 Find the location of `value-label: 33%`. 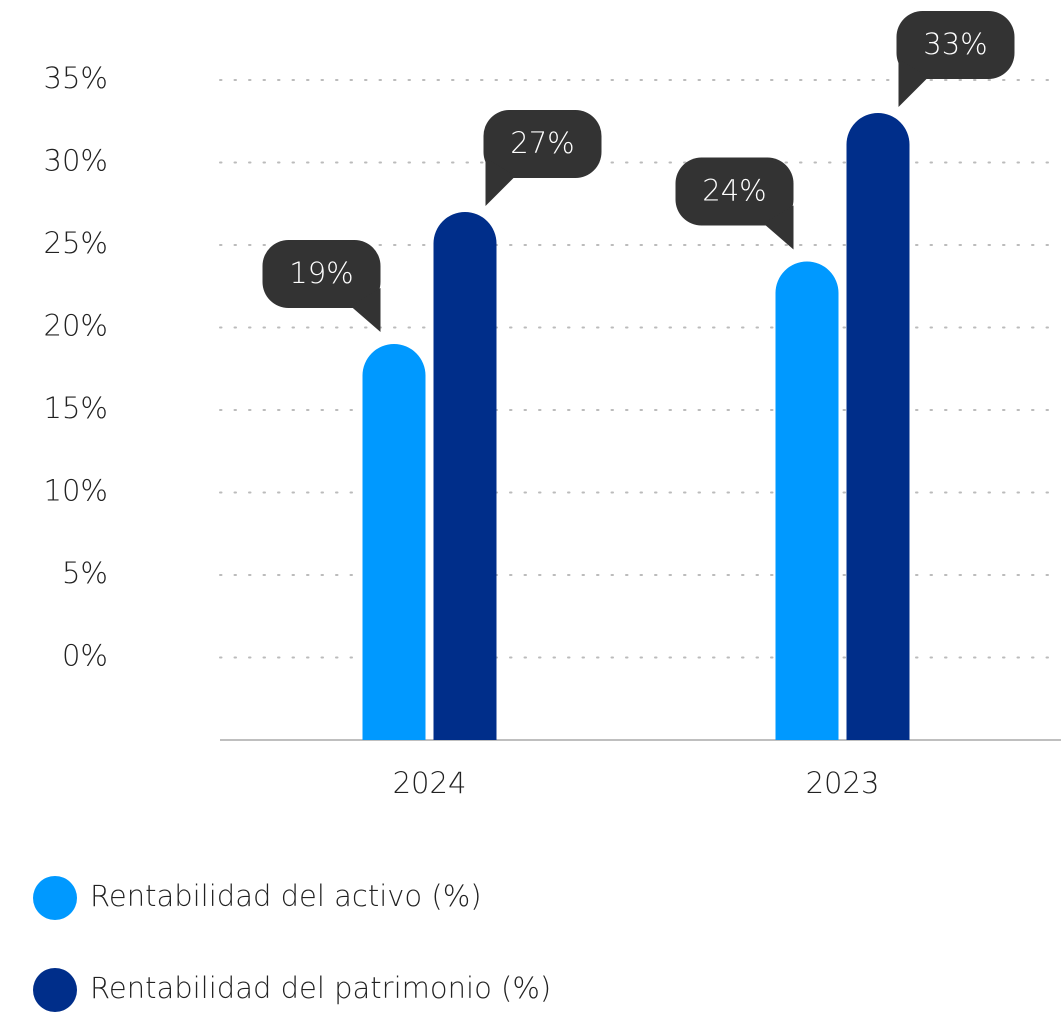

value-label: 33% is located at coordinates (955, 44).